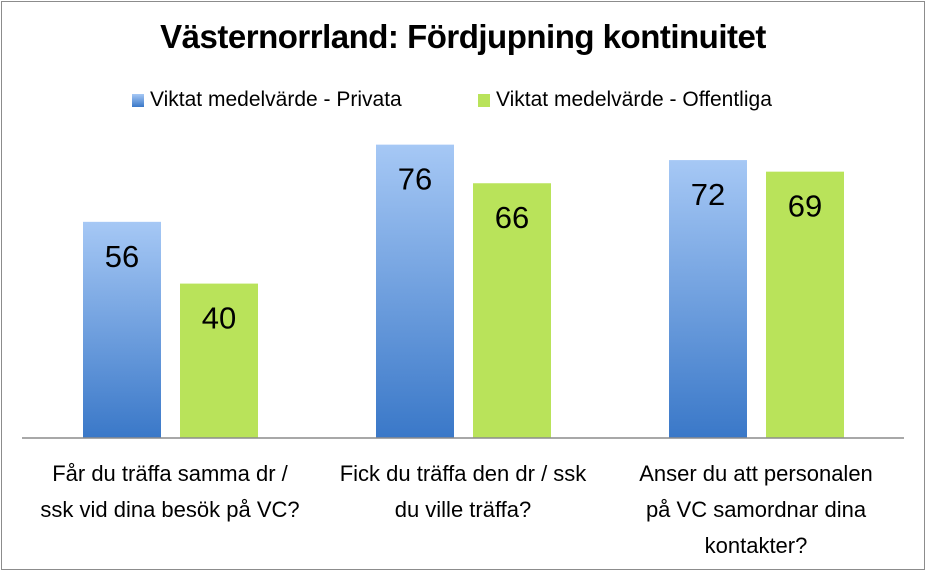  What do you see at coordinates (634, 99) in the screenshot?
I see `legend-label-offentliga: Viktat medelvärde - Offentliga` at bounding box center [634, 99].